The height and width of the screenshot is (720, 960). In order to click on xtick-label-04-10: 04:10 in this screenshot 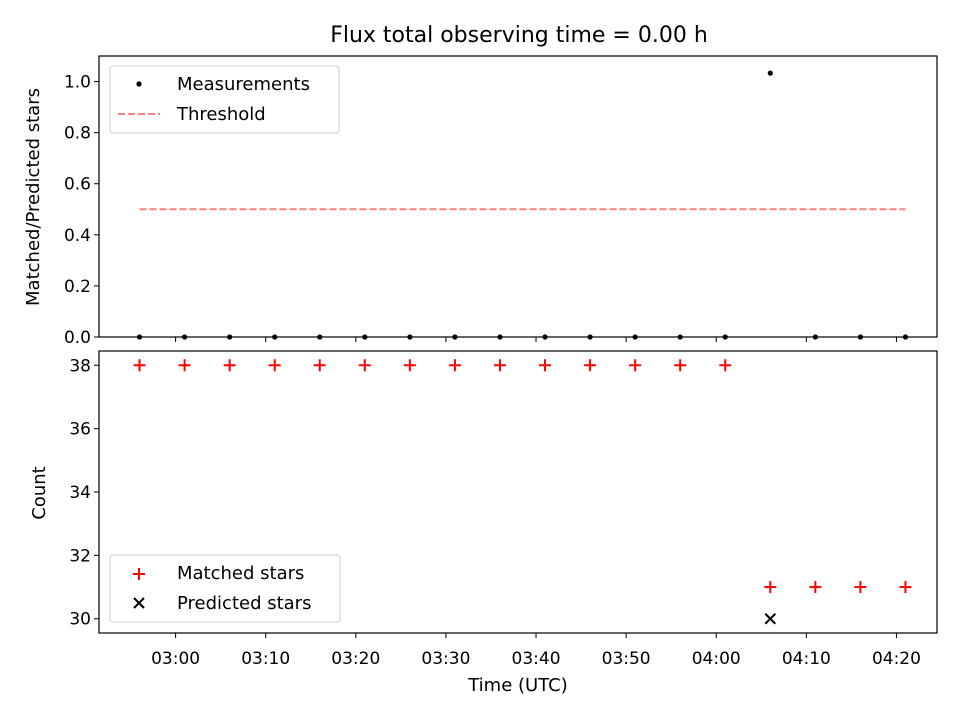, I will do `click(806, 659)`.